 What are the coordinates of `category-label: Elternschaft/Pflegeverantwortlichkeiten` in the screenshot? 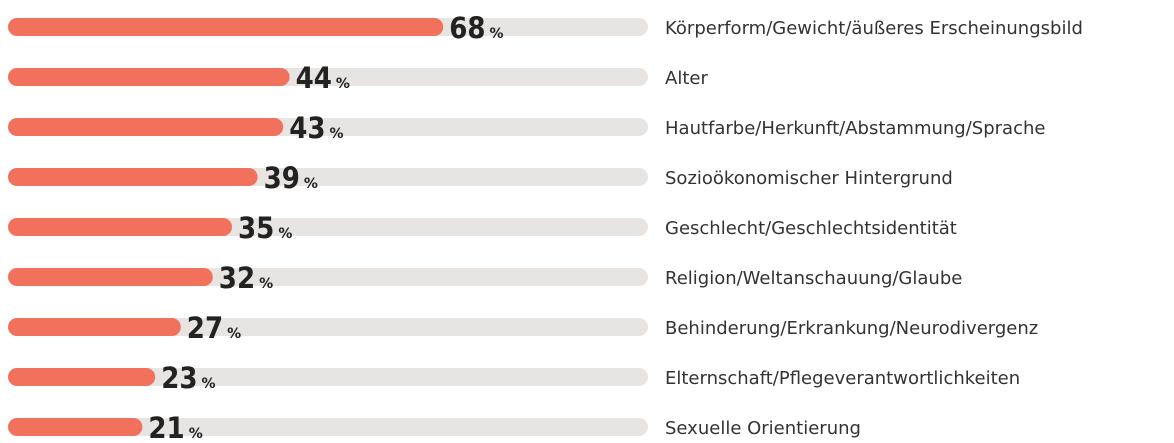 It's located at (842, 378).